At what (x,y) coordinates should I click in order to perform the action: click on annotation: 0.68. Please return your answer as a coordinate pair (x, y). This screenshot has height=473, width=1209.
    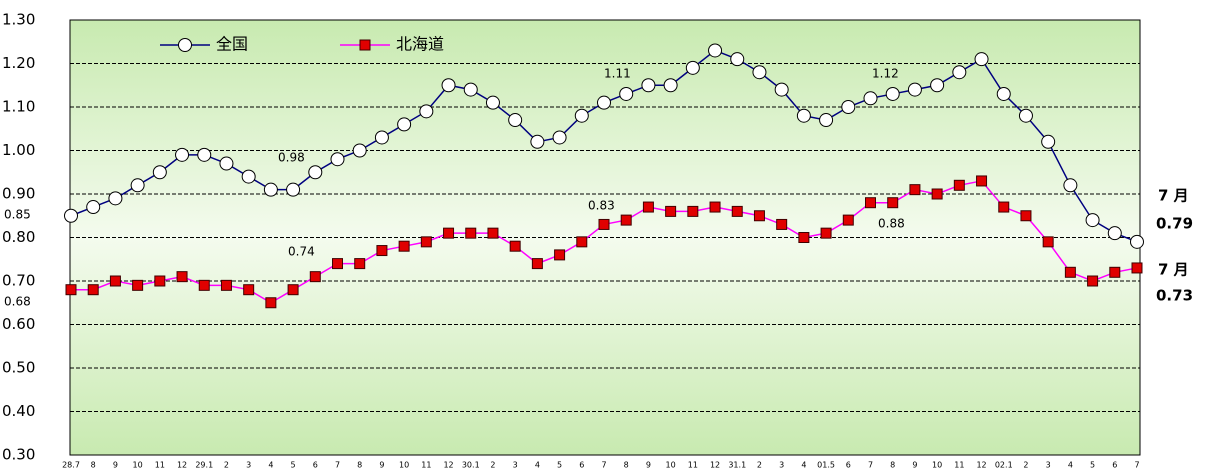
    Looking at the image, I should click on (17, 302).